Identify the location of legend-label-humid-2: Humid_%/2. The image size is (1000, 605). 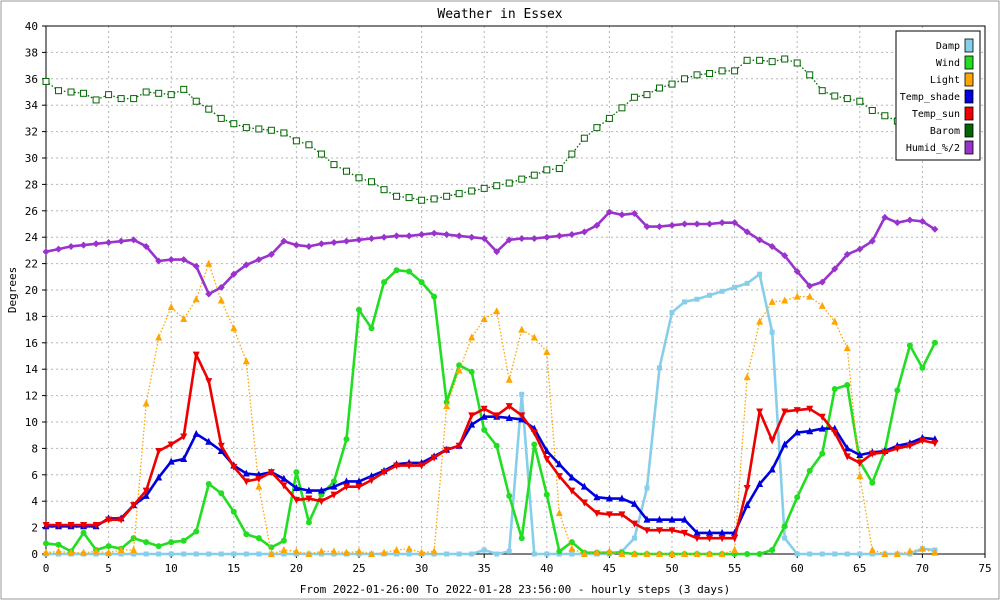
(933, 148).